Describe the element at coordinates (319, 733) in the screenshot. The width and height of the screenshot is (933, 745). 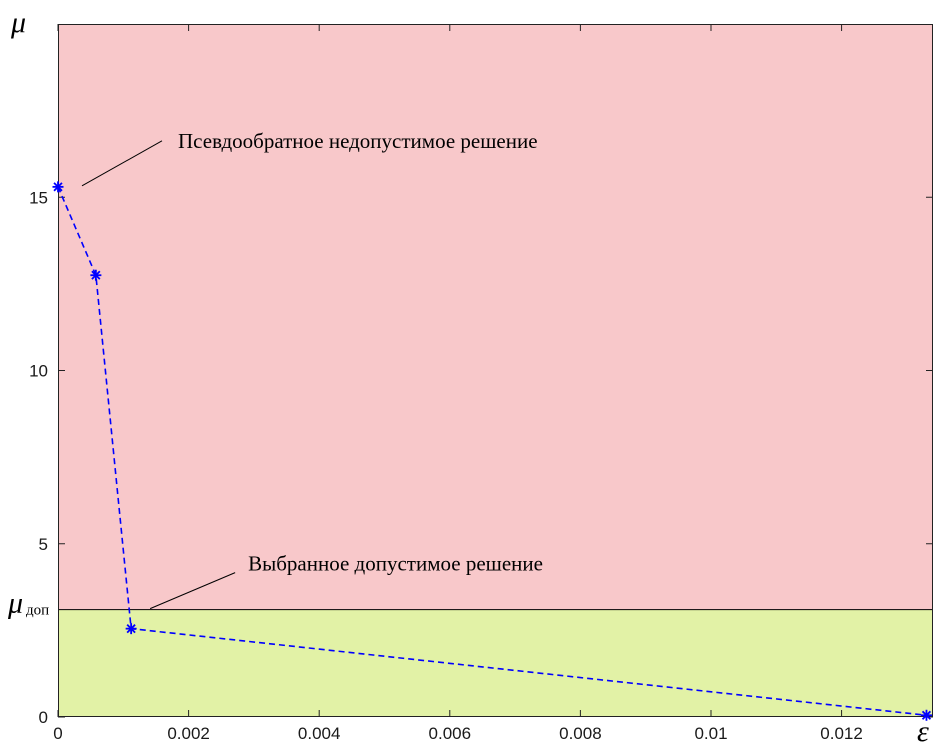
I see `x-tick-label: 0.004` at that location.